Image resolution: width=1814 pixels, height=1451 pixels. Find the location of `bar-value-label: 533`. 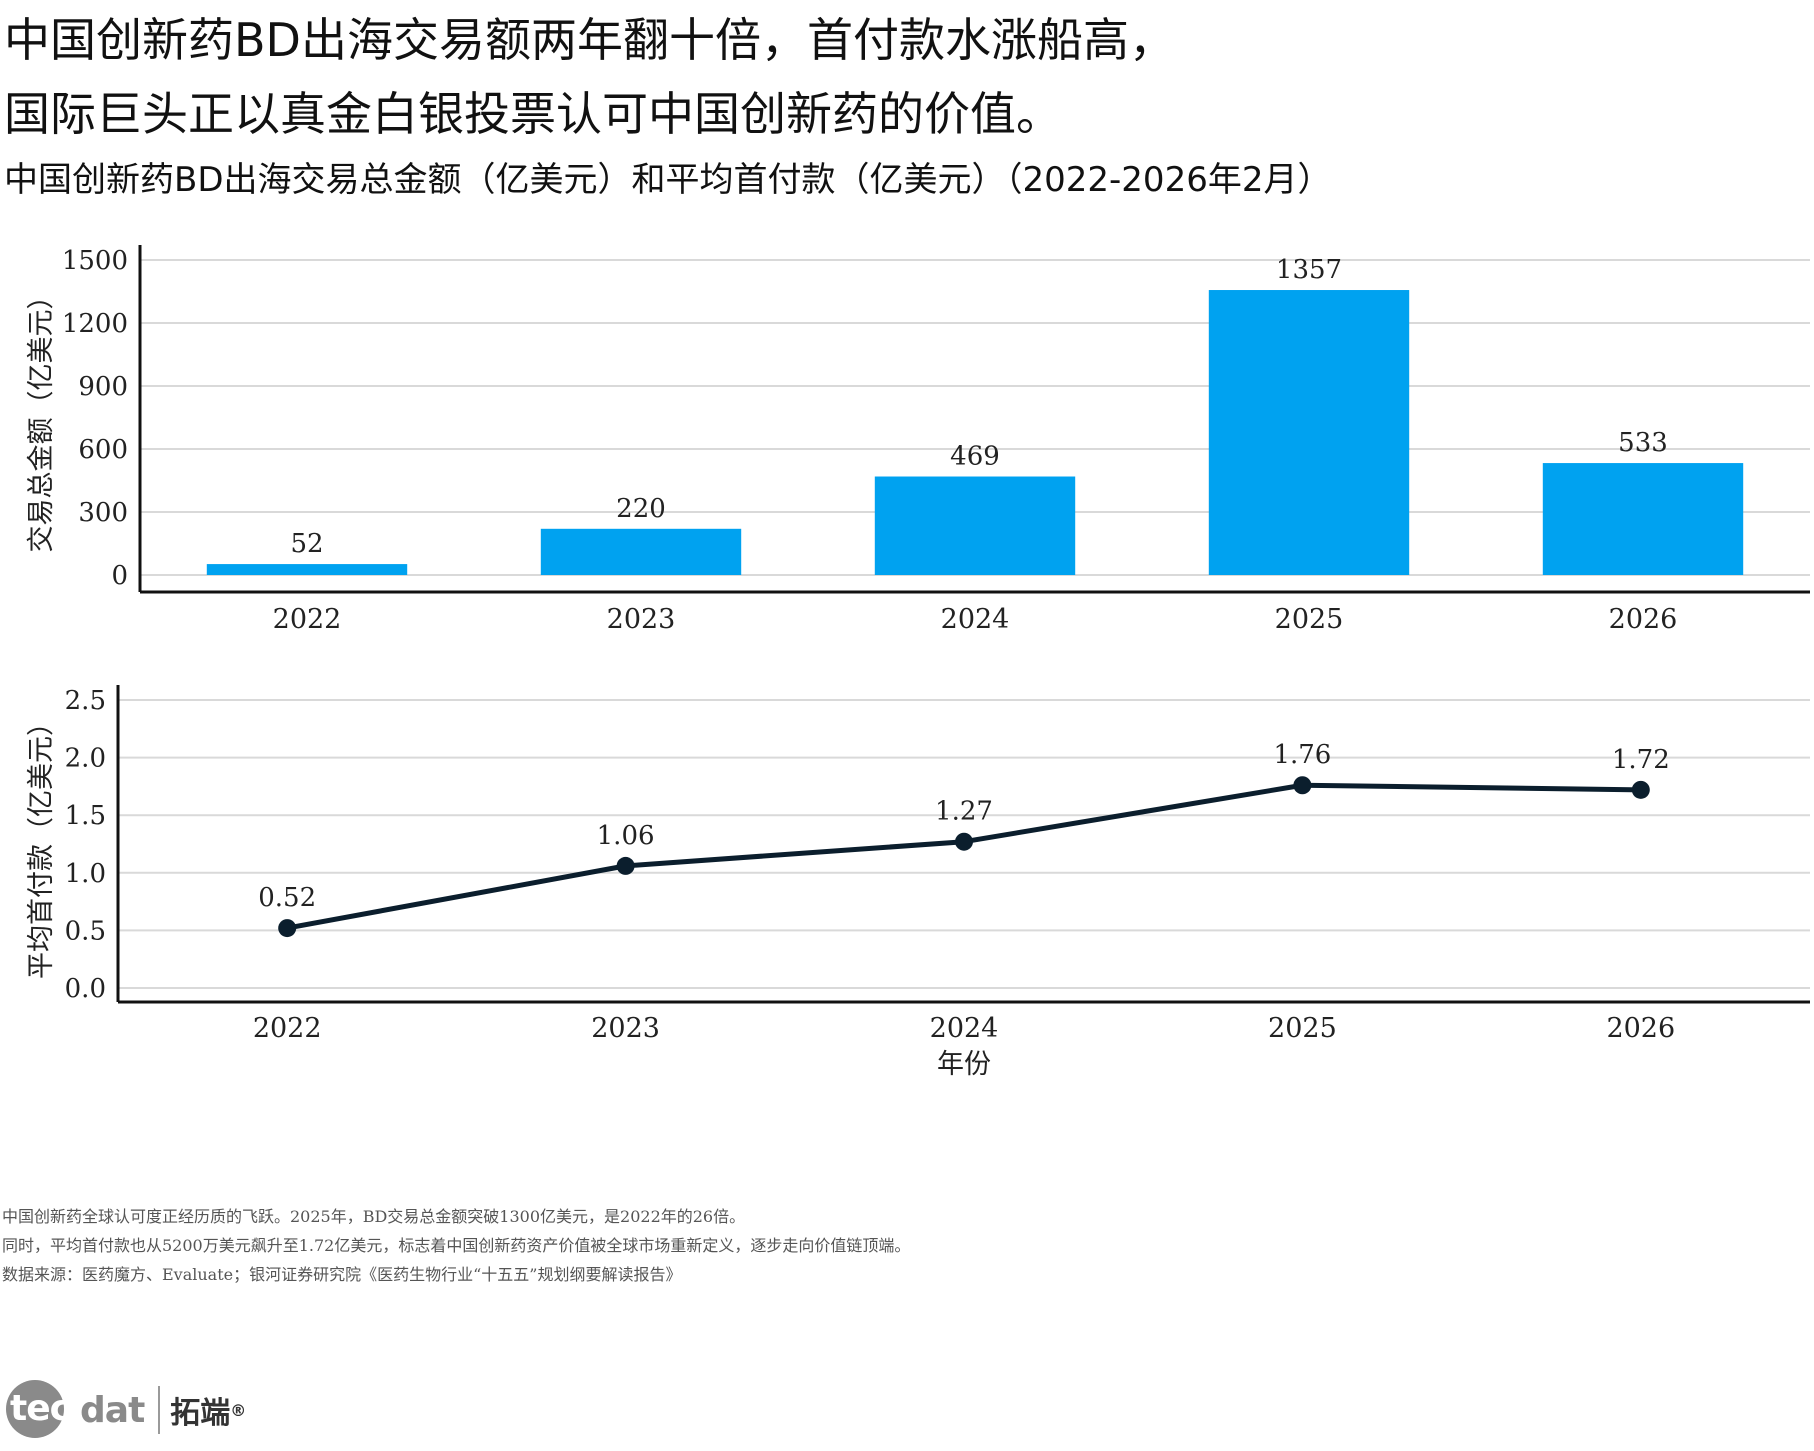

bar-value-label: 533 is located at coordinates (1643, 443).